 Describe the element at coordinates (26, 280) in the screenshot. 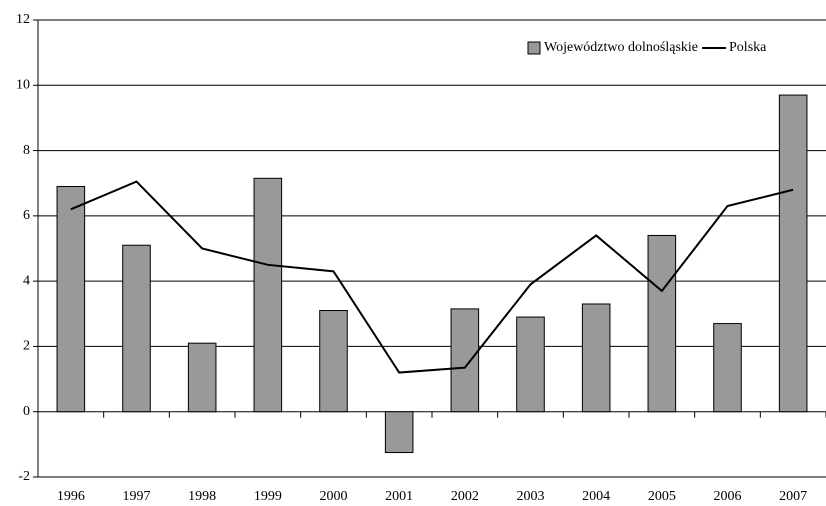

I see `y-tick-label: 4` at that location.